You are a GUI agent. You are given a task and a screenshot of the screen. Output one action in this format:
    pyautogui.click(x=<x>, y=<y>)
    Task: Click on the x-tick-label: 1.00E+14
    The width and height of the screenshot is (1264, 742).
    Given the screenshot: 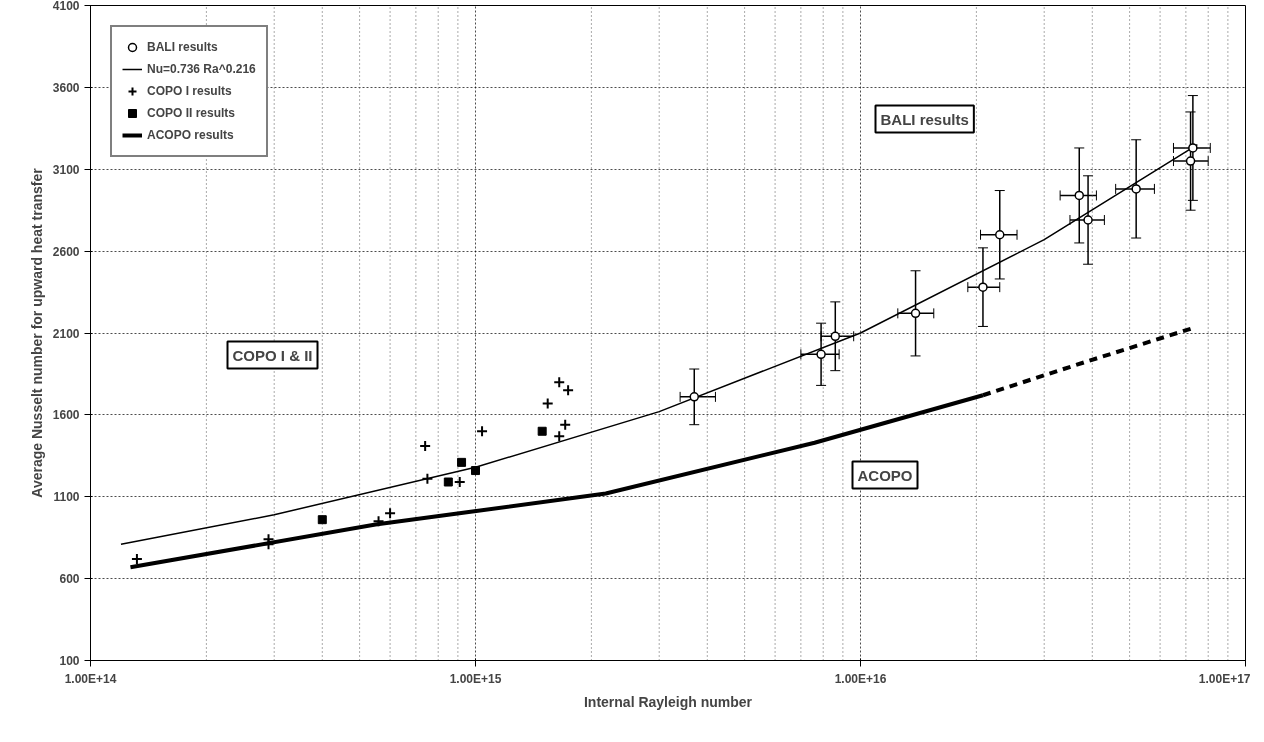 What is the action you would take?
    pyautogui.click(x=90, y=678)
    